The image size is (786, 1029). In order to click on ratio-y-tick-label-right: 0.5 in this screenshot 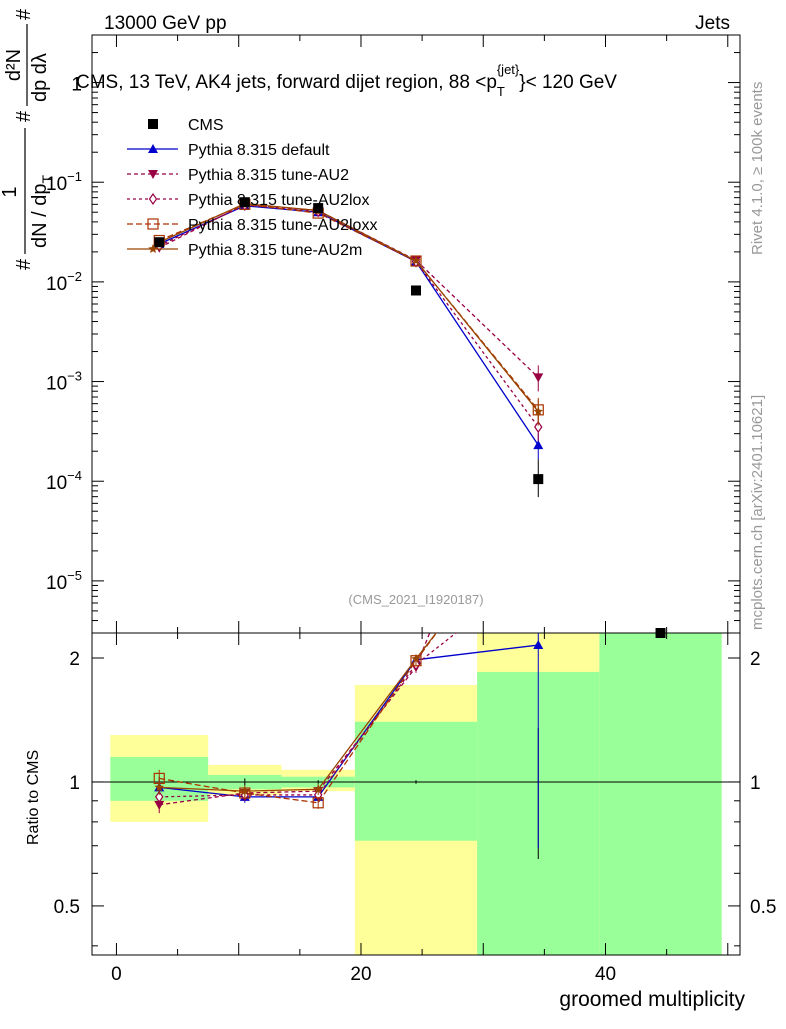, I will do `click(763, 907)`.